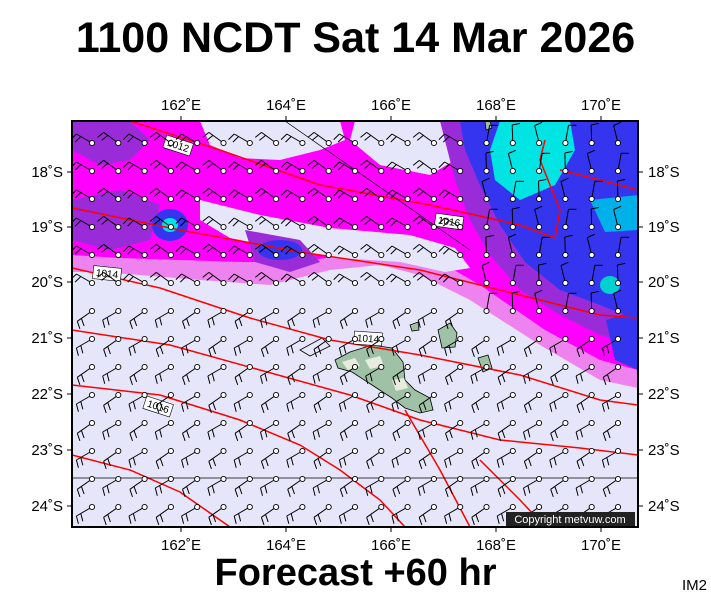 The width and height of the screenshot is (711, 600). Describe the element at coordinates (610, 285) in the screenshot. I see `rain-core-east` at that location.